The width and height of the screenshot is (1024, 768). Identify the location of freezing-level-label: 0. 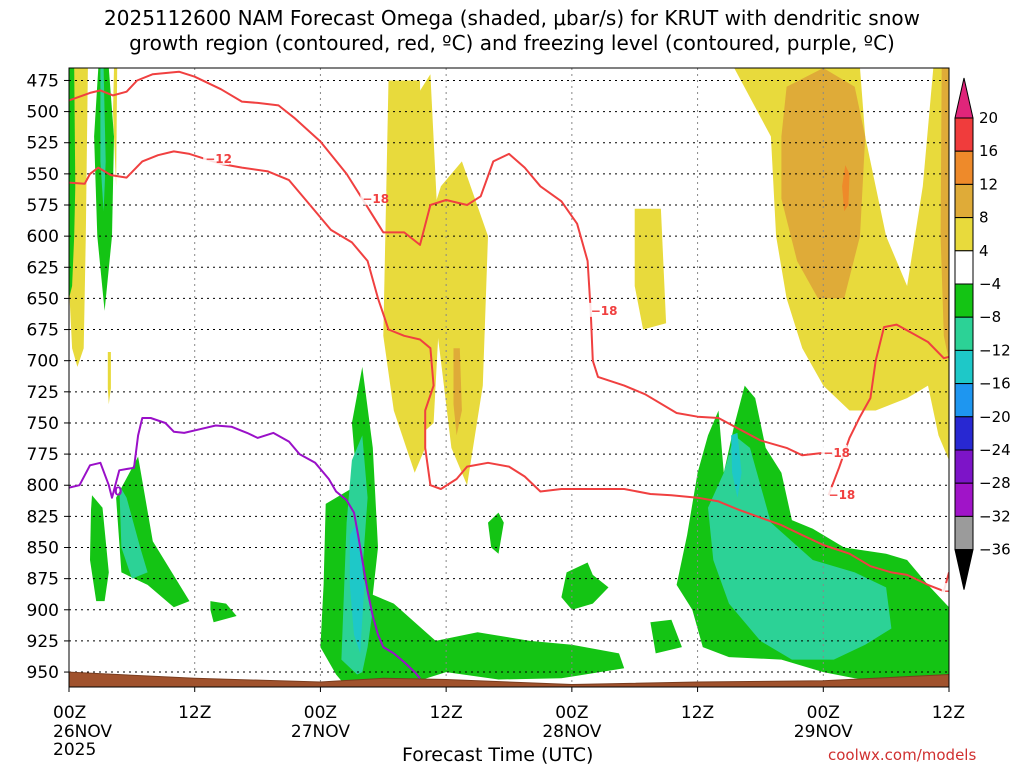
(118, 492).